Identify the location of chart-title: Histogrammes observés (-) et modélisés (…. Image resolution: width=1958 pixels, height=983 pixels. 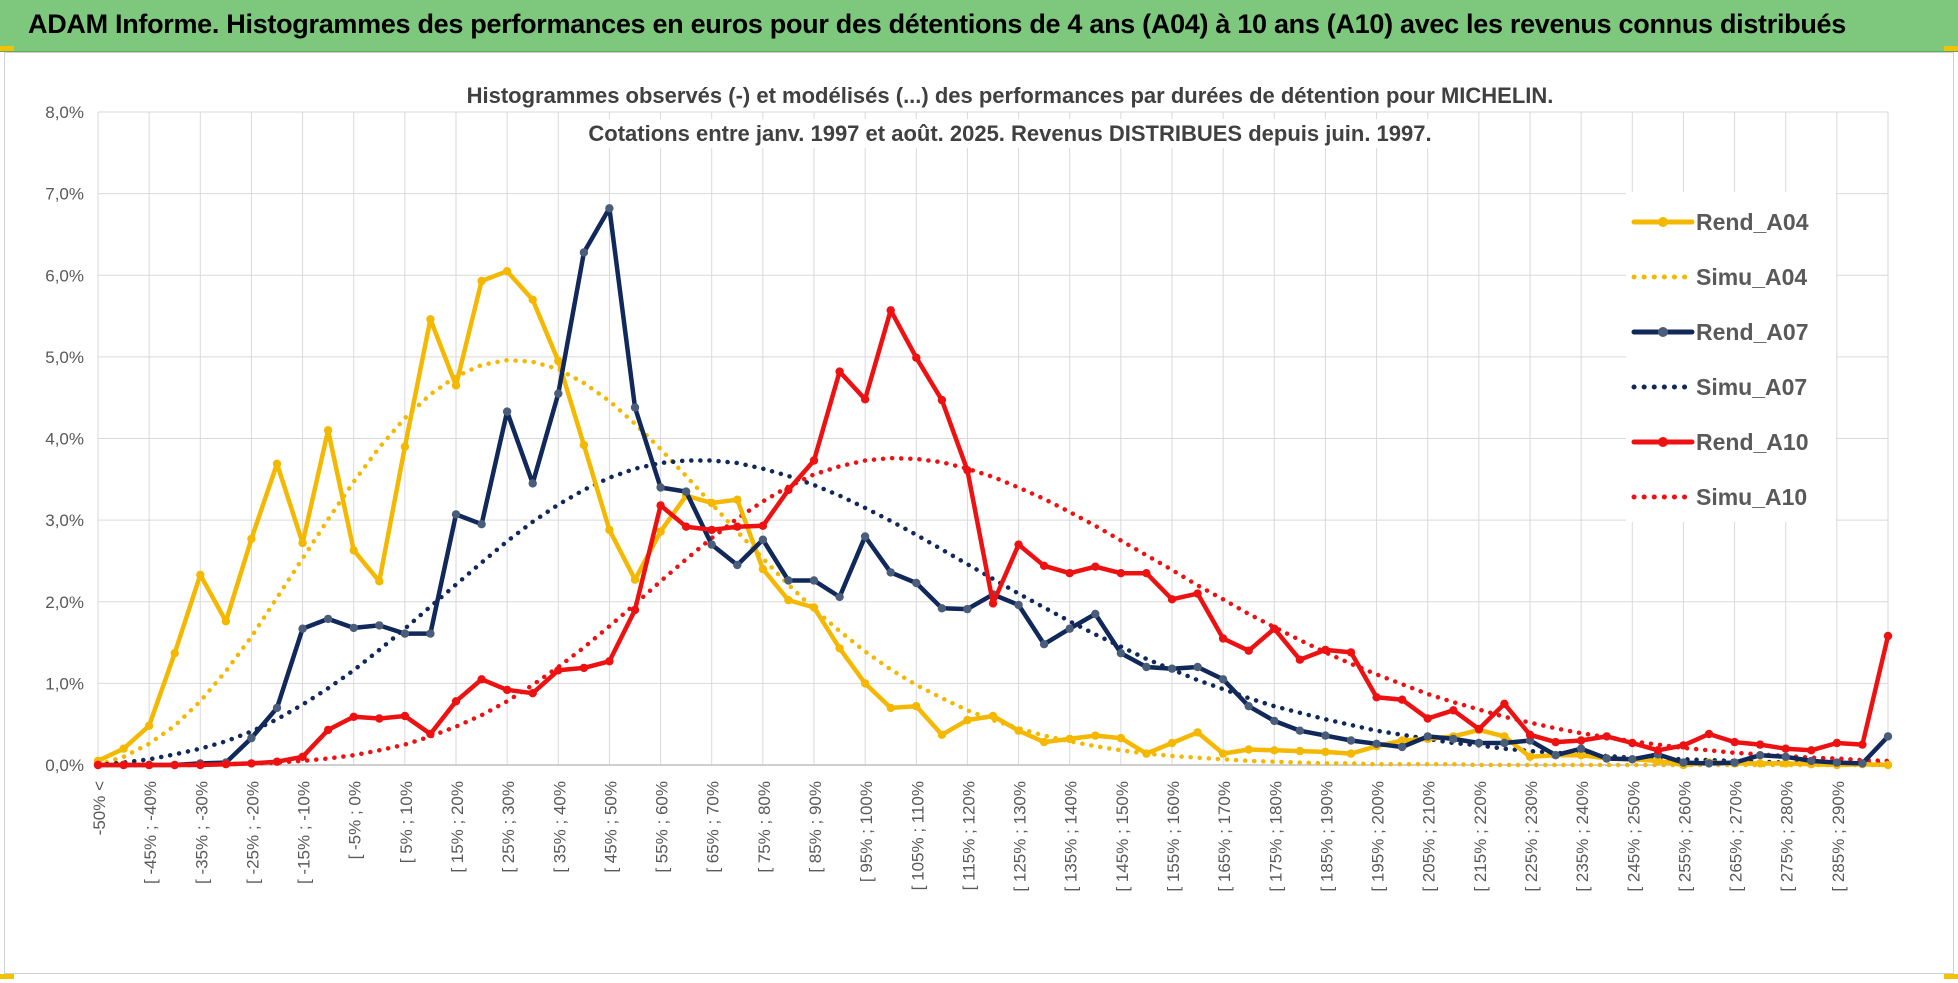
(1010, 95).